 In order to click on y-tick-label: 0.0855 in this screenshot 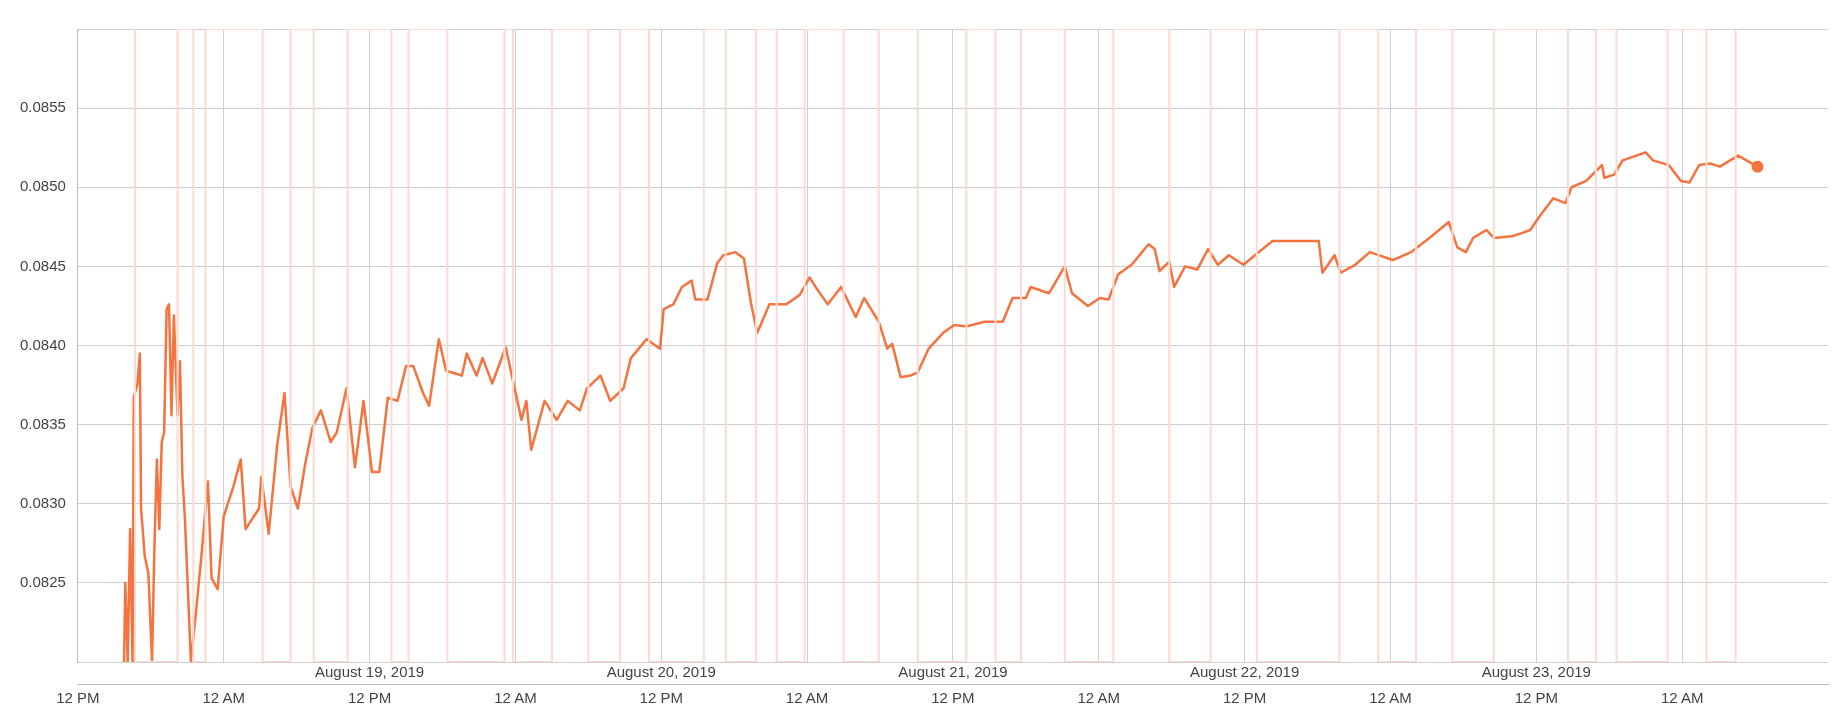, I will do `click(42, 107)`.